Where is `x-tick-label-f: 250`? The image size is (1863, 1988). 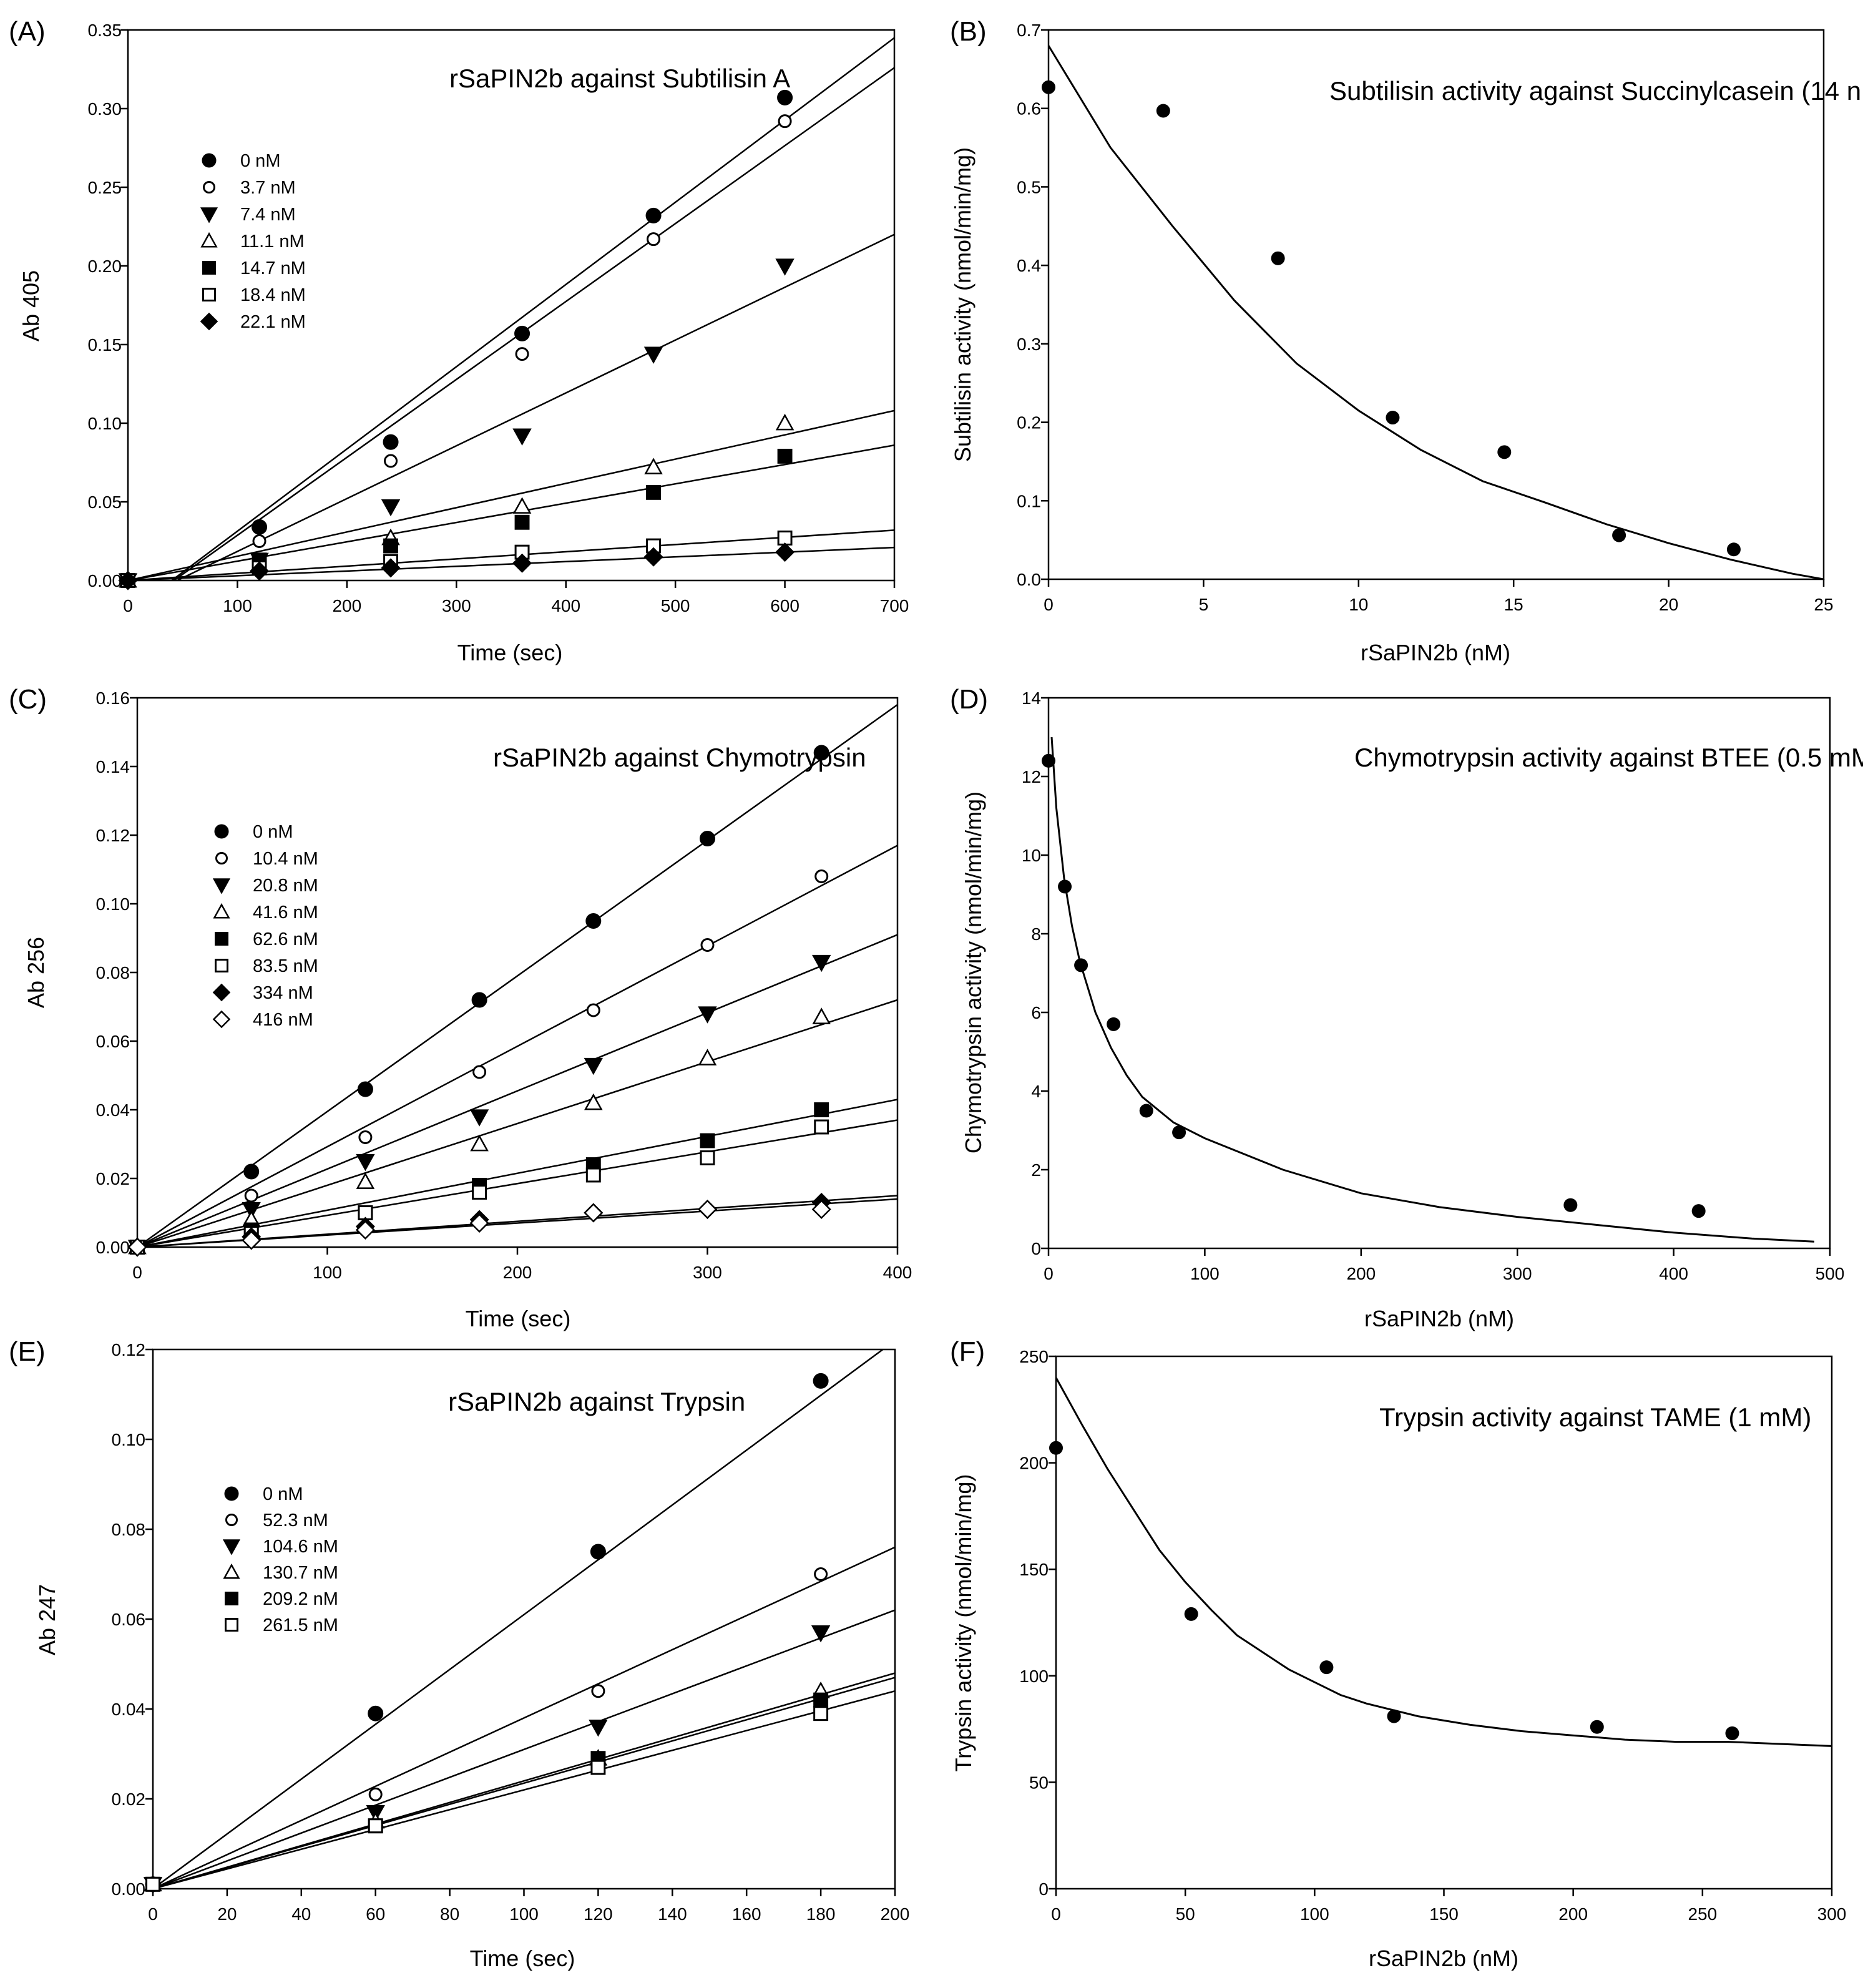
x-tick-label-f: 250 is located at coordinates (1702, 1914).